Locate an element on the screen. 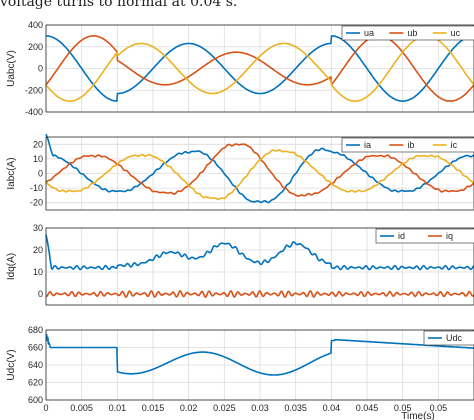 This screenshot has width=474, height=420. series-uc-line is located at coordinates (259, 68).